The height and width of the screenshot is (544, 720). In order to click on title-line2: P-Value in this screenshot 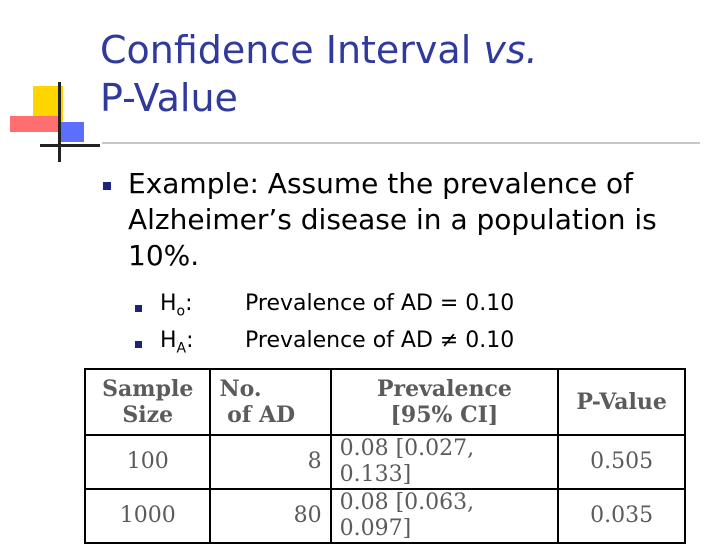, I will do `click(169, 98)`.